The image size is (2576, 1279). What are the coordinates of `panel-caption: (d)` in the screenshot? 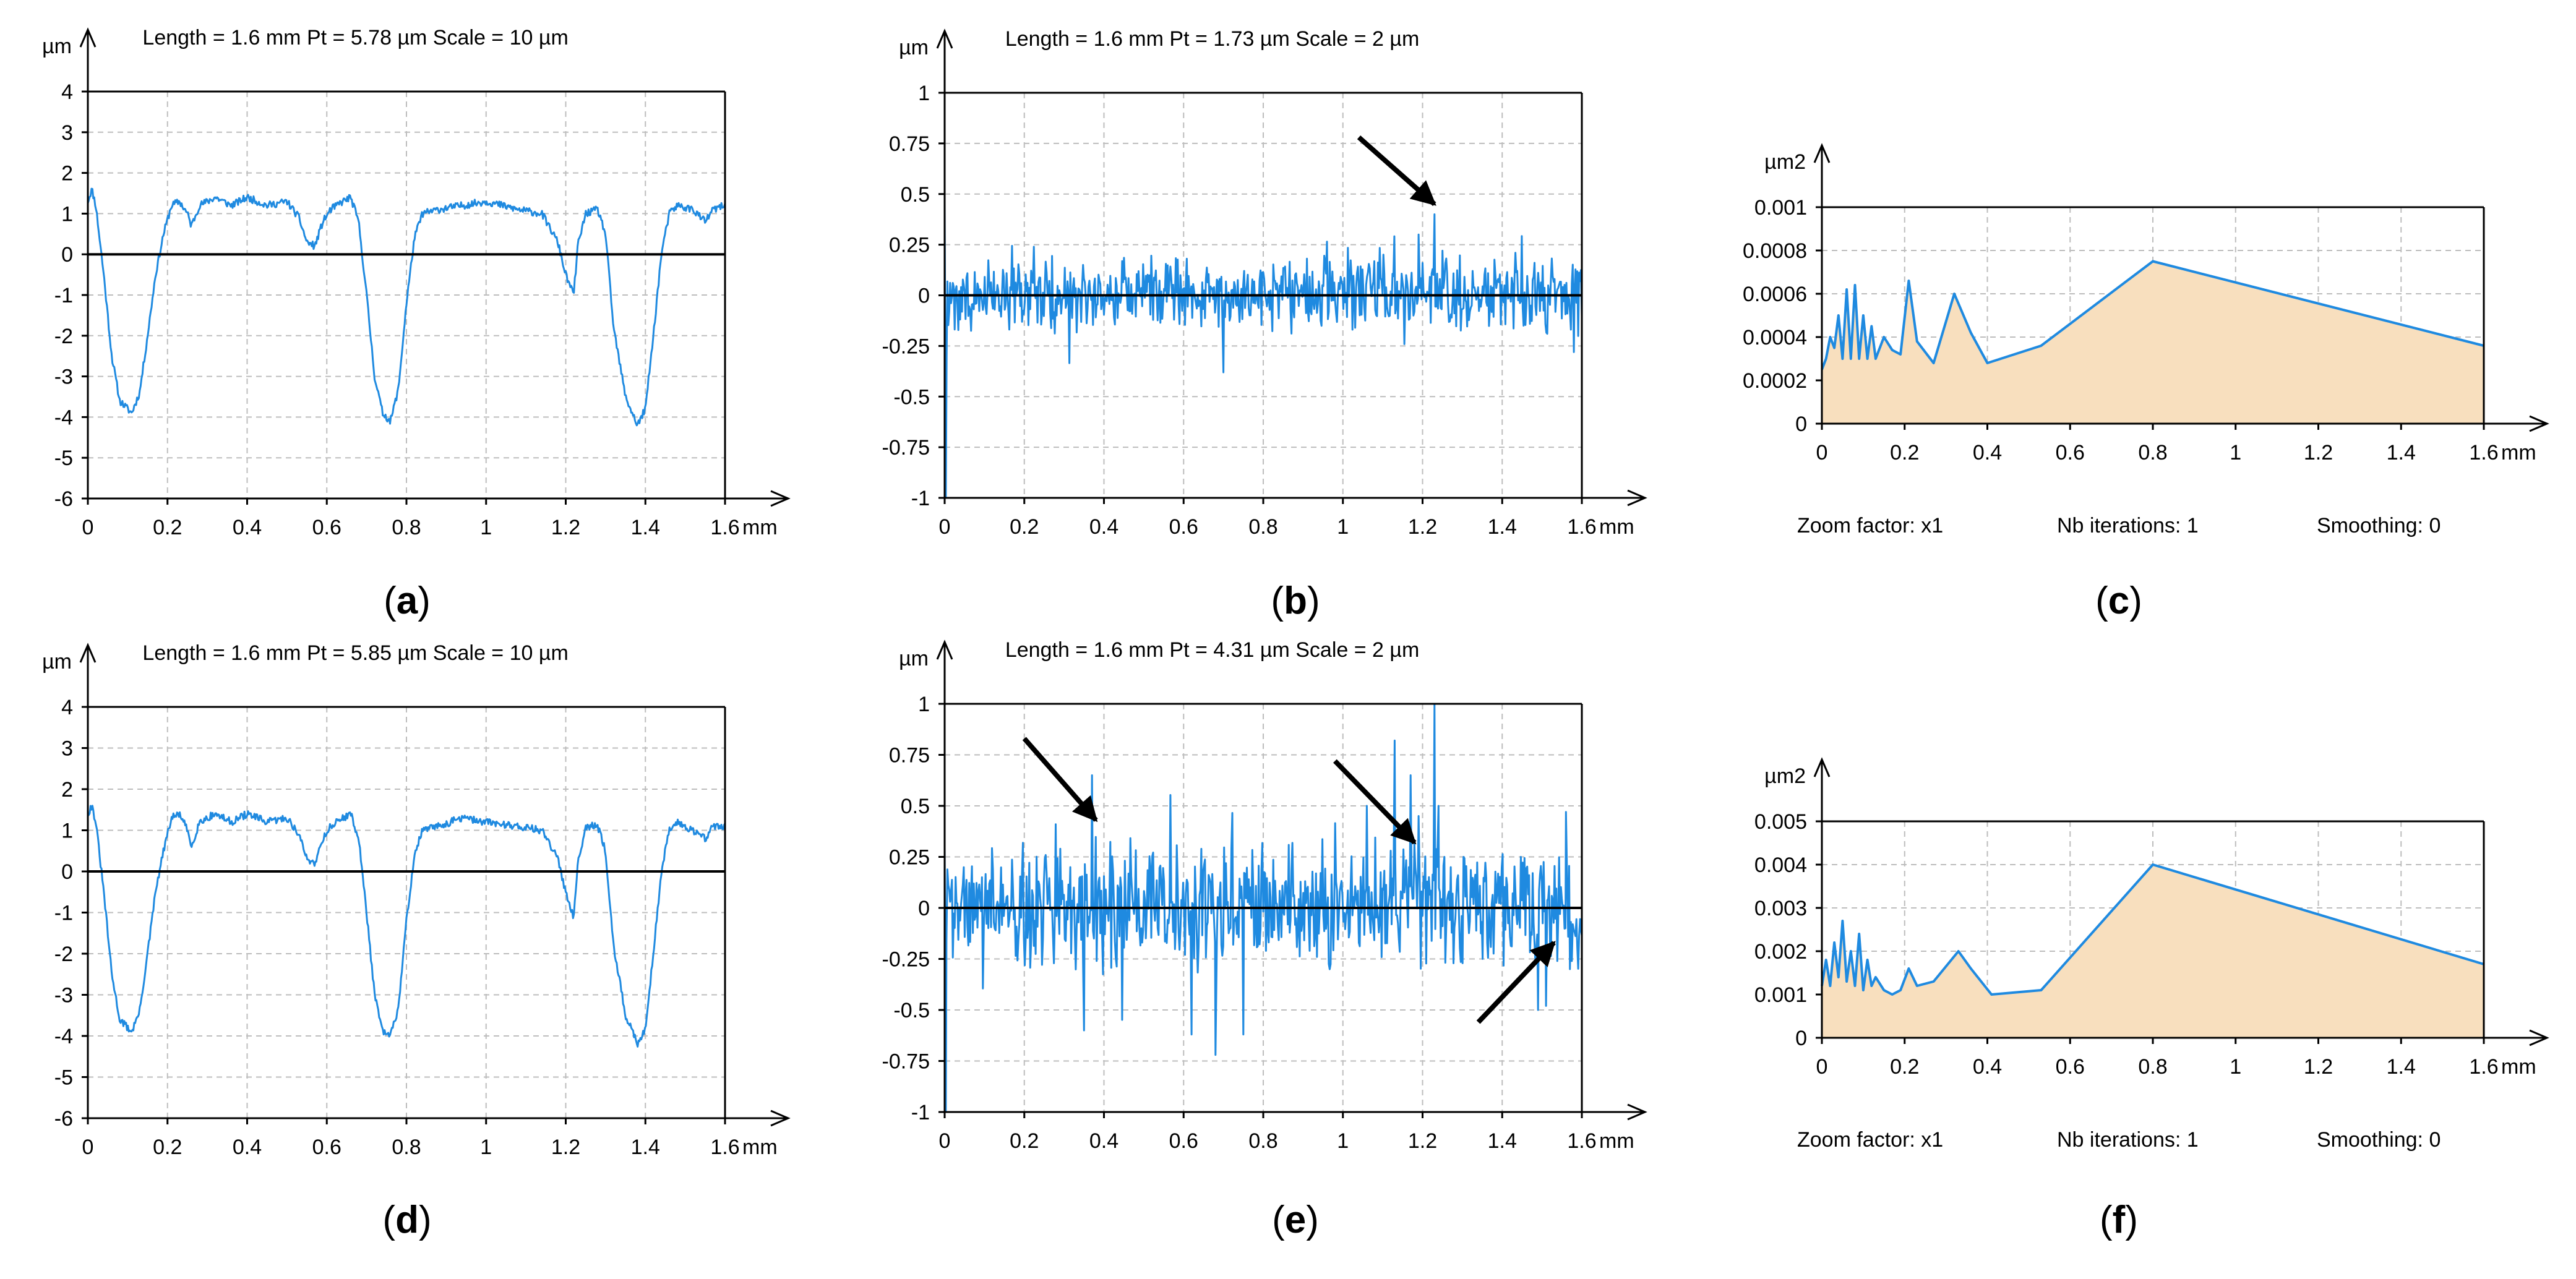 It's located at (407, 1220).